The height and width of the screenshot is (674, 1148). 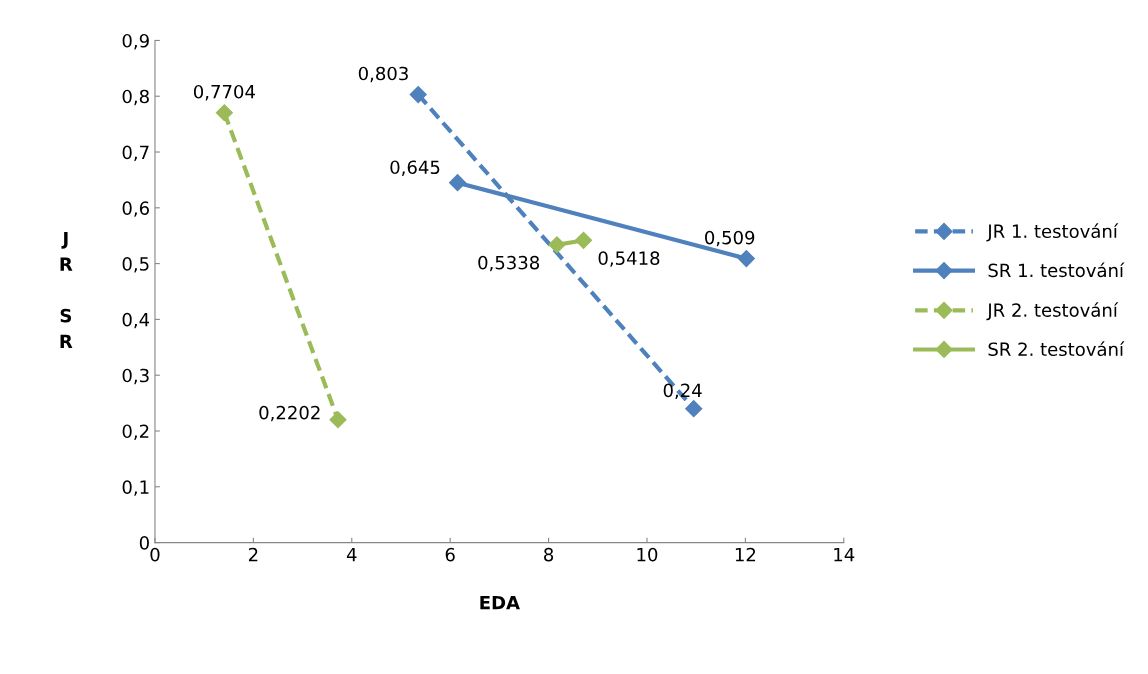 I want to click on x-tick-label: 14, so click(x=844, y=554).